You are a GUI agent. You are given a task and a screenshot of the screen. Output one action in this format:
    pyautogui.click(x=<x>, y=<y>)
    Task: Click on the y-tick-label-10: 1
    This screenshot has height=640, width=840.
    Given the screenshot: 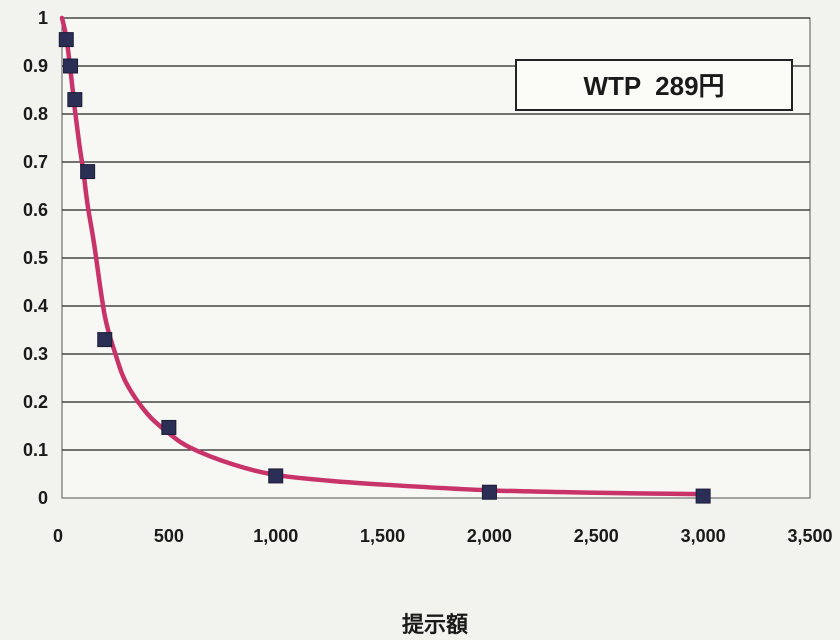 What is the action you would take?
    pyautogui.click(x=43, y=18)
    